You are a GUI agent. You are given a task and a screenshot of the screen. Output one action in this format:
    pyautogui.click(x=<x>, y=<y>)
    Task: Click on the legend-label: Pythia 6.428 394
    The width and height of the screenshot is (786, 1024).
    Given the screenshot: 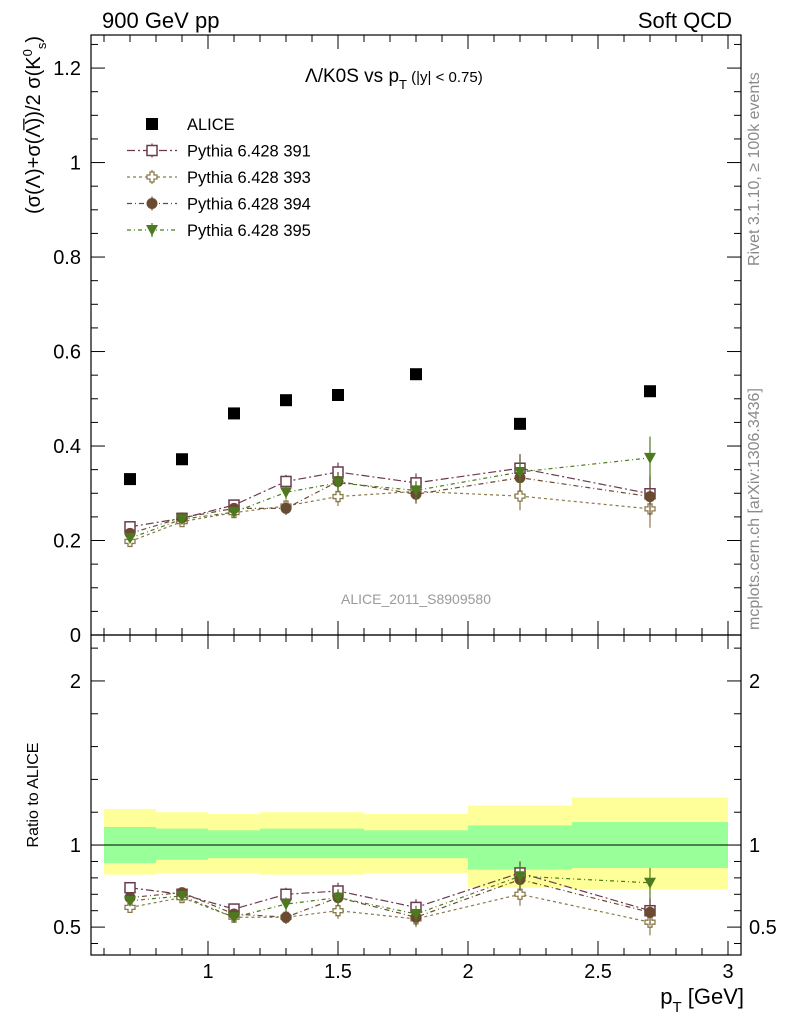 What is the action you would take?
    pyautogui.click(x=249, y=205)
    